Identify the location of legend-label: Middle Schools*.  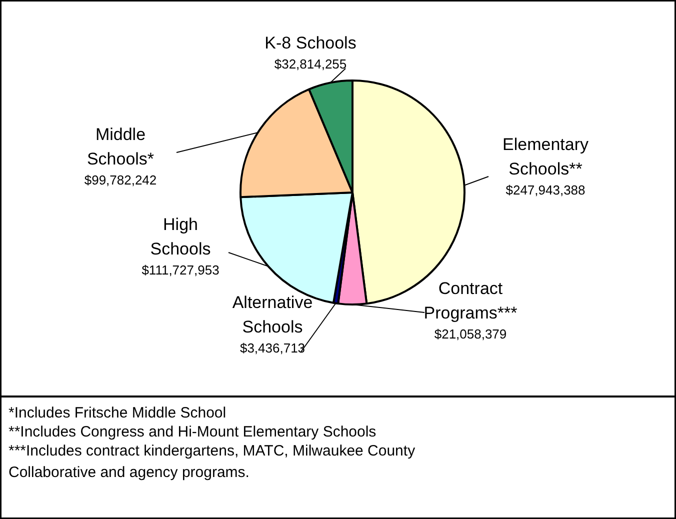
(120, 146).